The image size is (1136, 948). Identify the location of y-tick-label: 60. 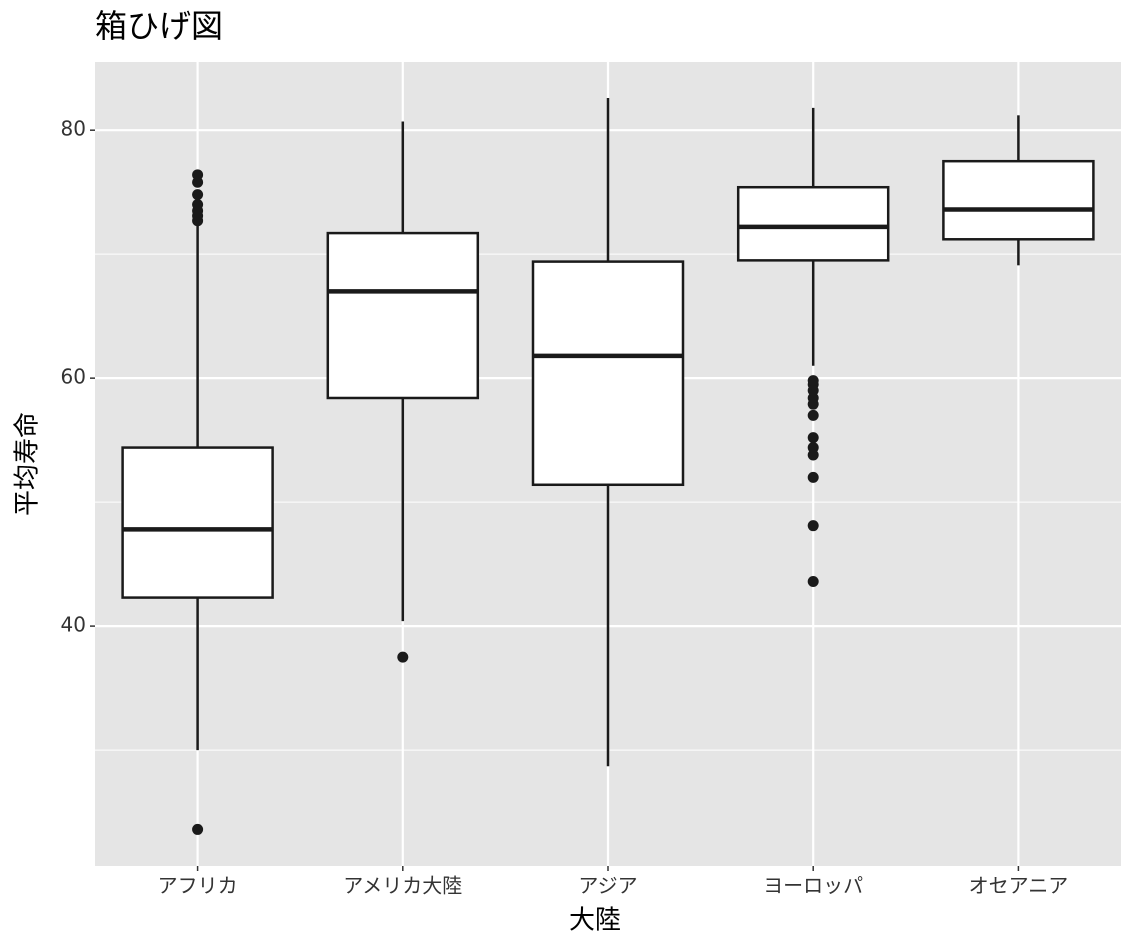
(73, 377).